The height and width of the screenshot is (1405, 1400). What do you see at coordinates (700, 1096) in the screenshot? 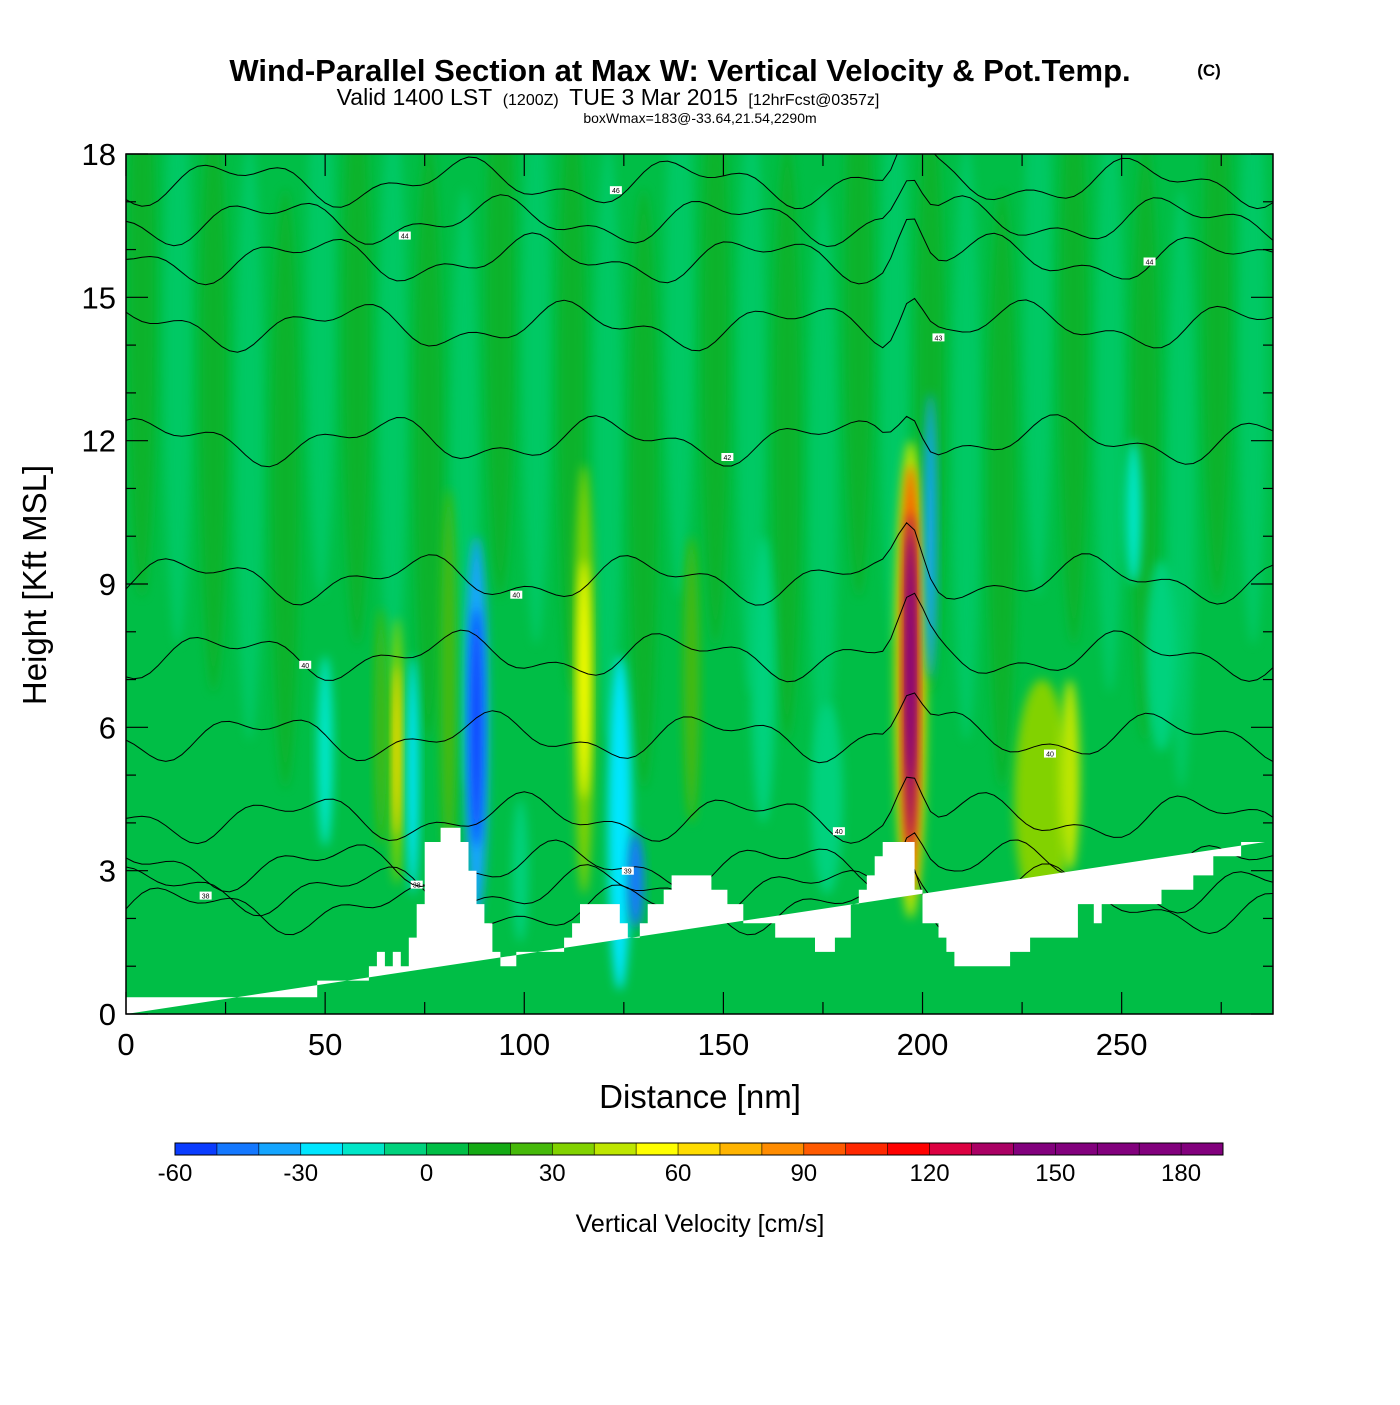
I see `x-axis-label: Distance [nm]` at bounding box center [700, 1096].